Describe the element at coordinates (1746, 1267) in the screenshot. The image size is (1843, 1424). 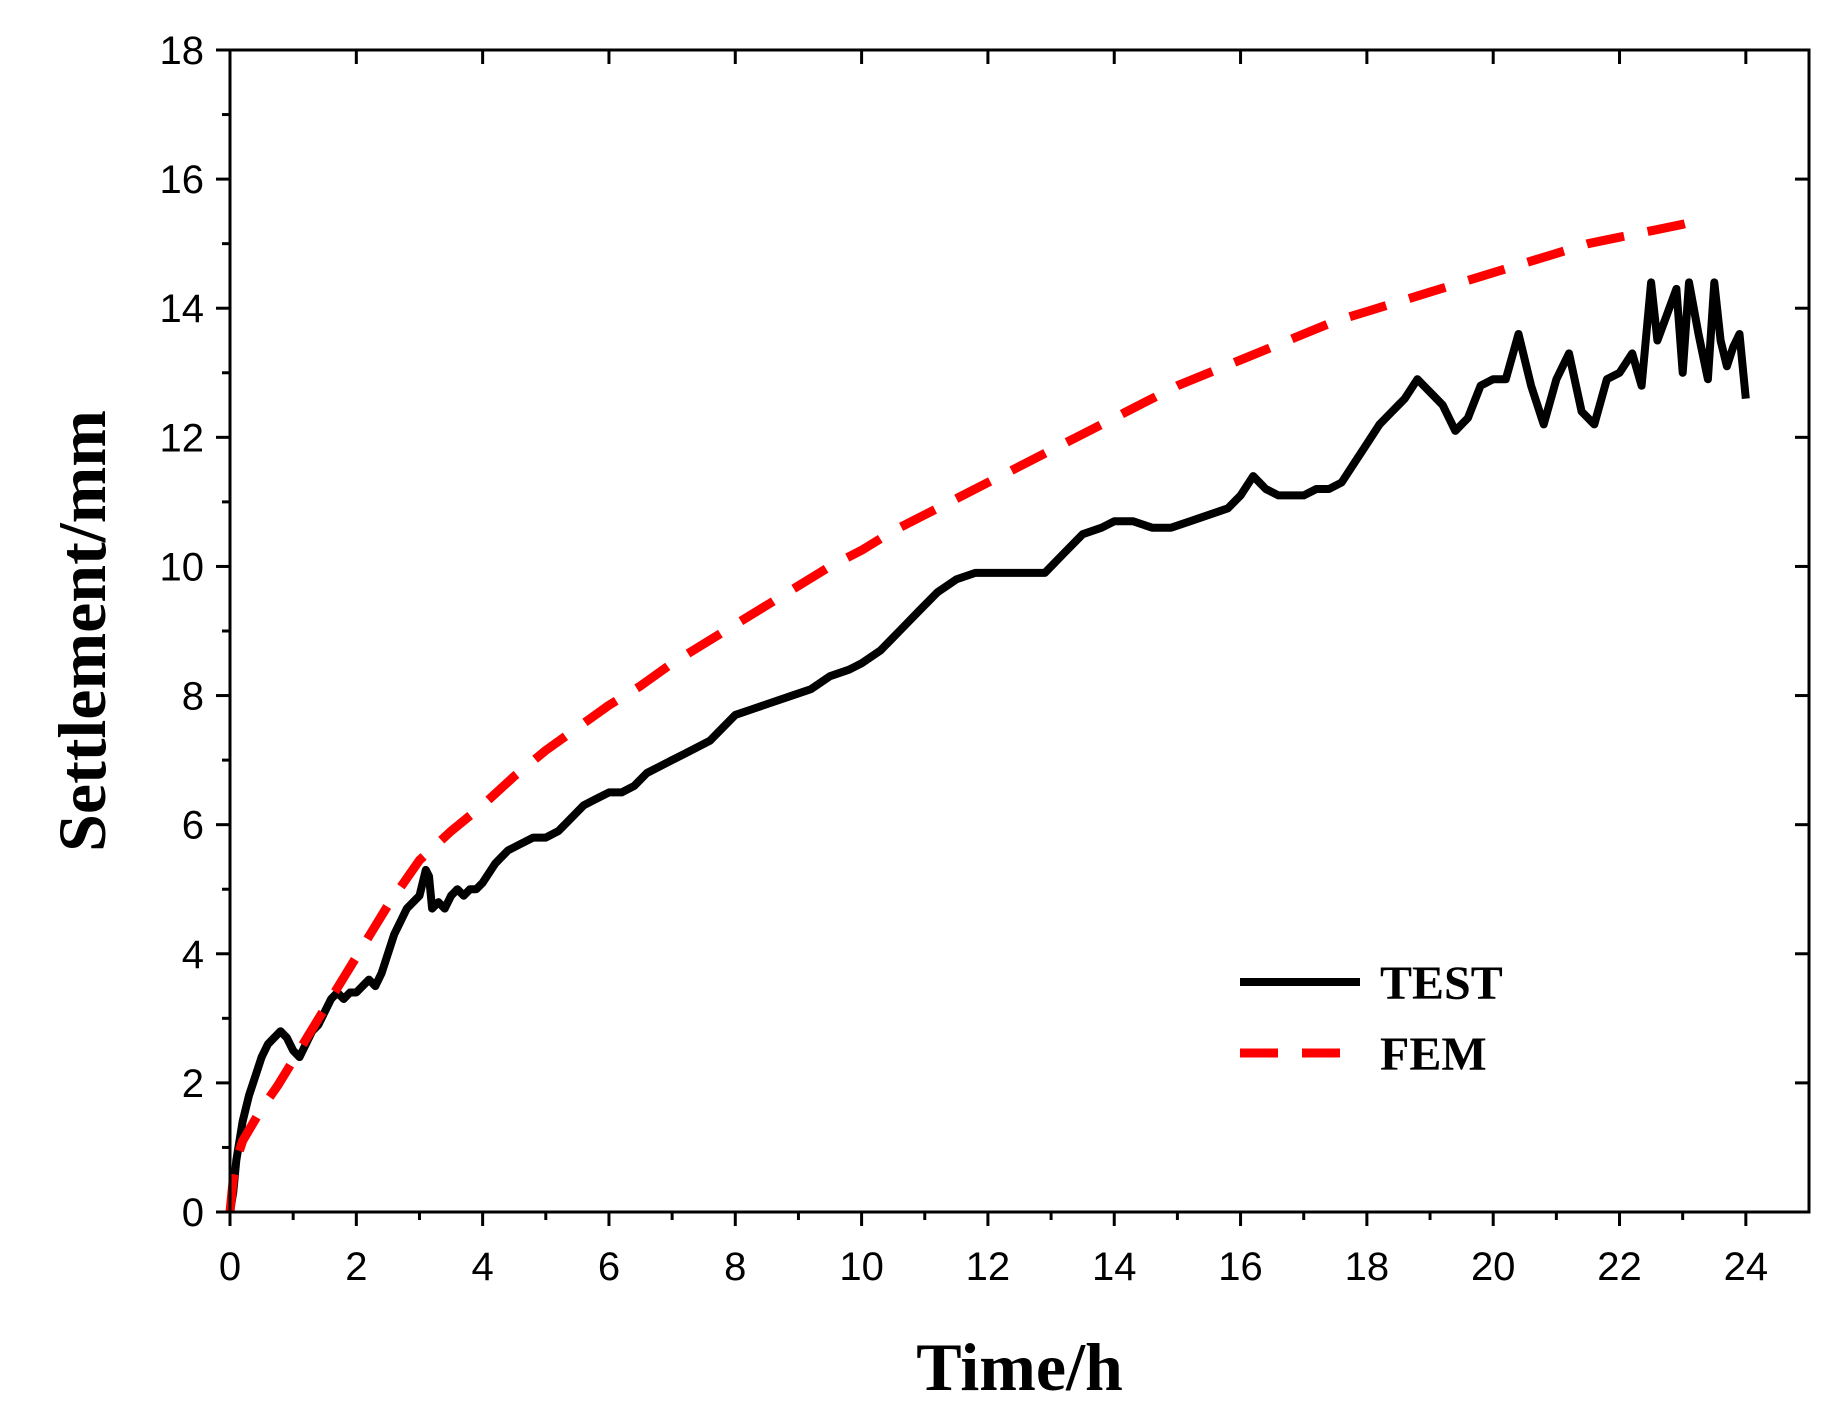
I see `x-tick-label: 24` at that location.